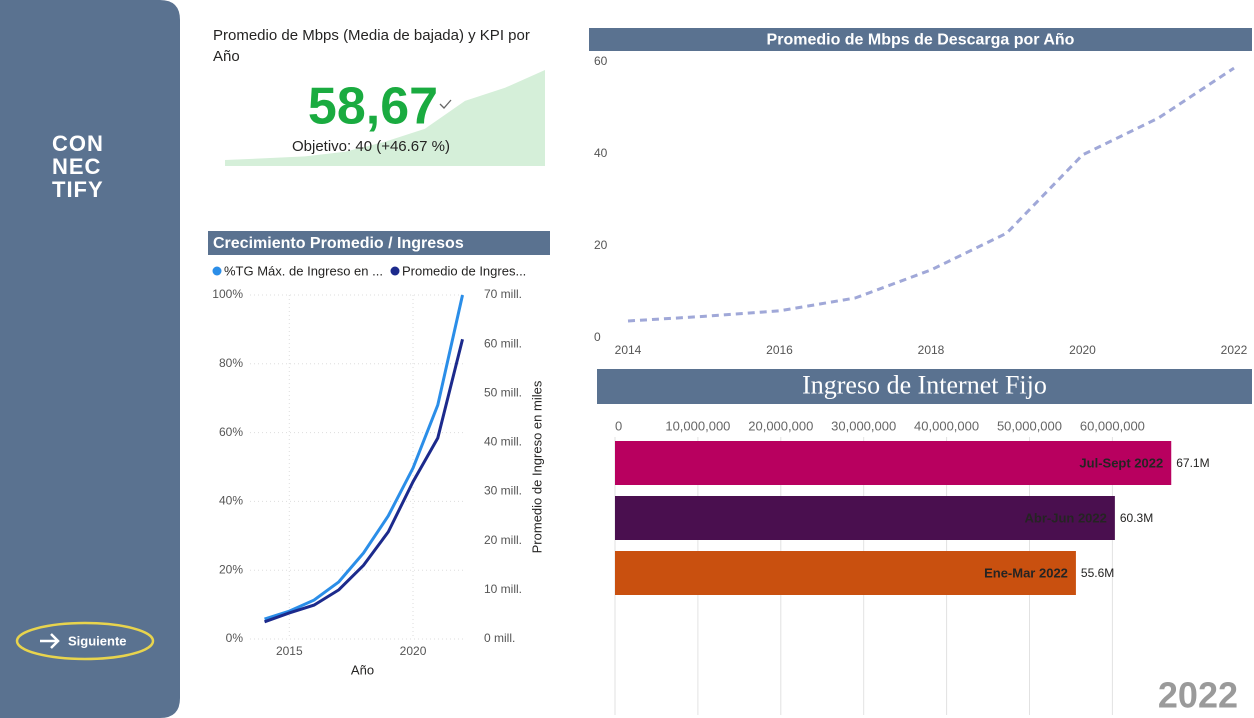  I want to click on sidebar, so click(90, 359).